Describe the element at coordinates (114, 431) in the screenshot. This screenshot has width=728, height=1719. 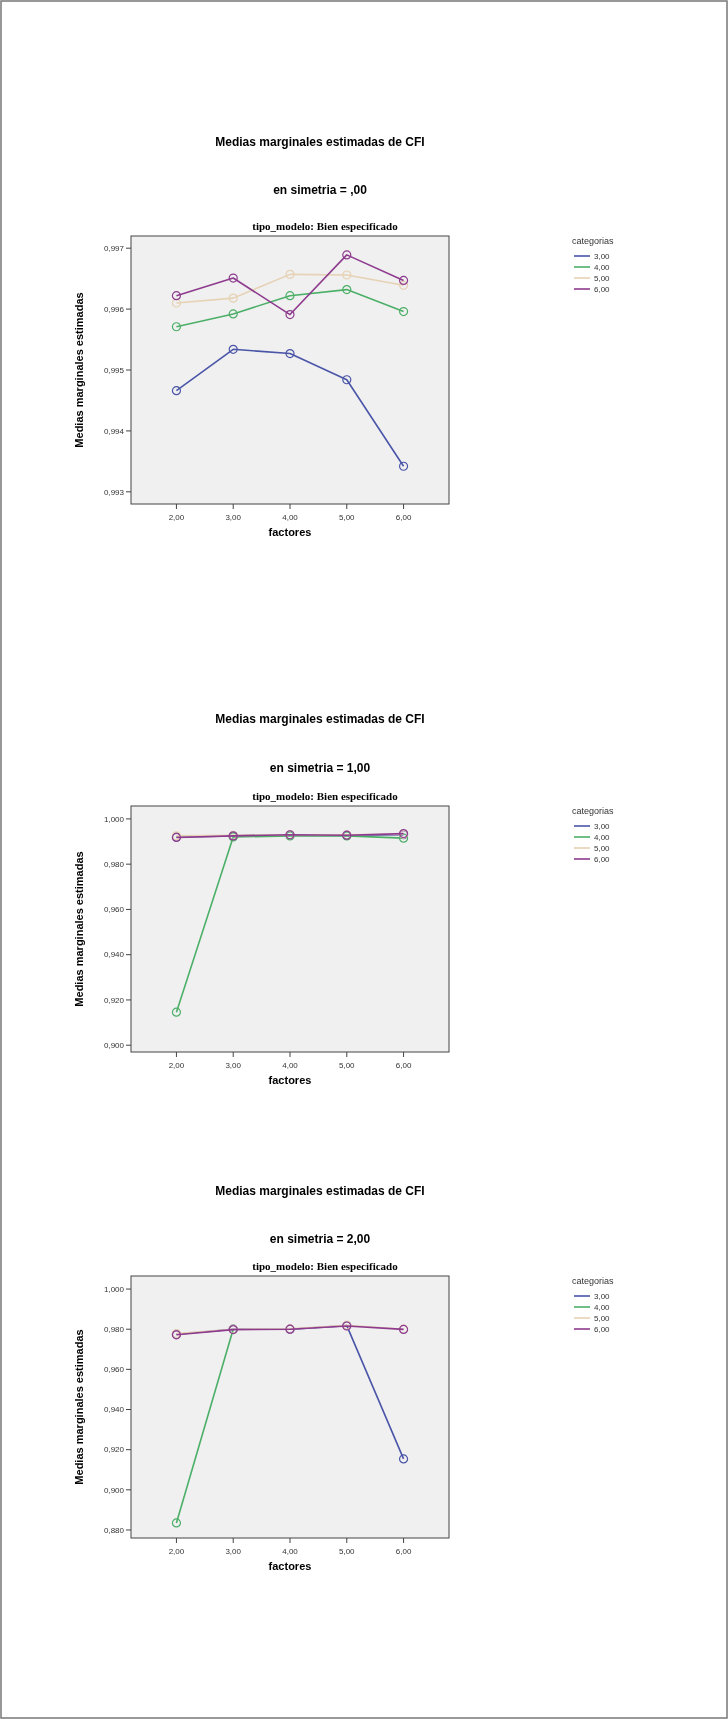
I see `y-tick-label: 0,994` at that location.